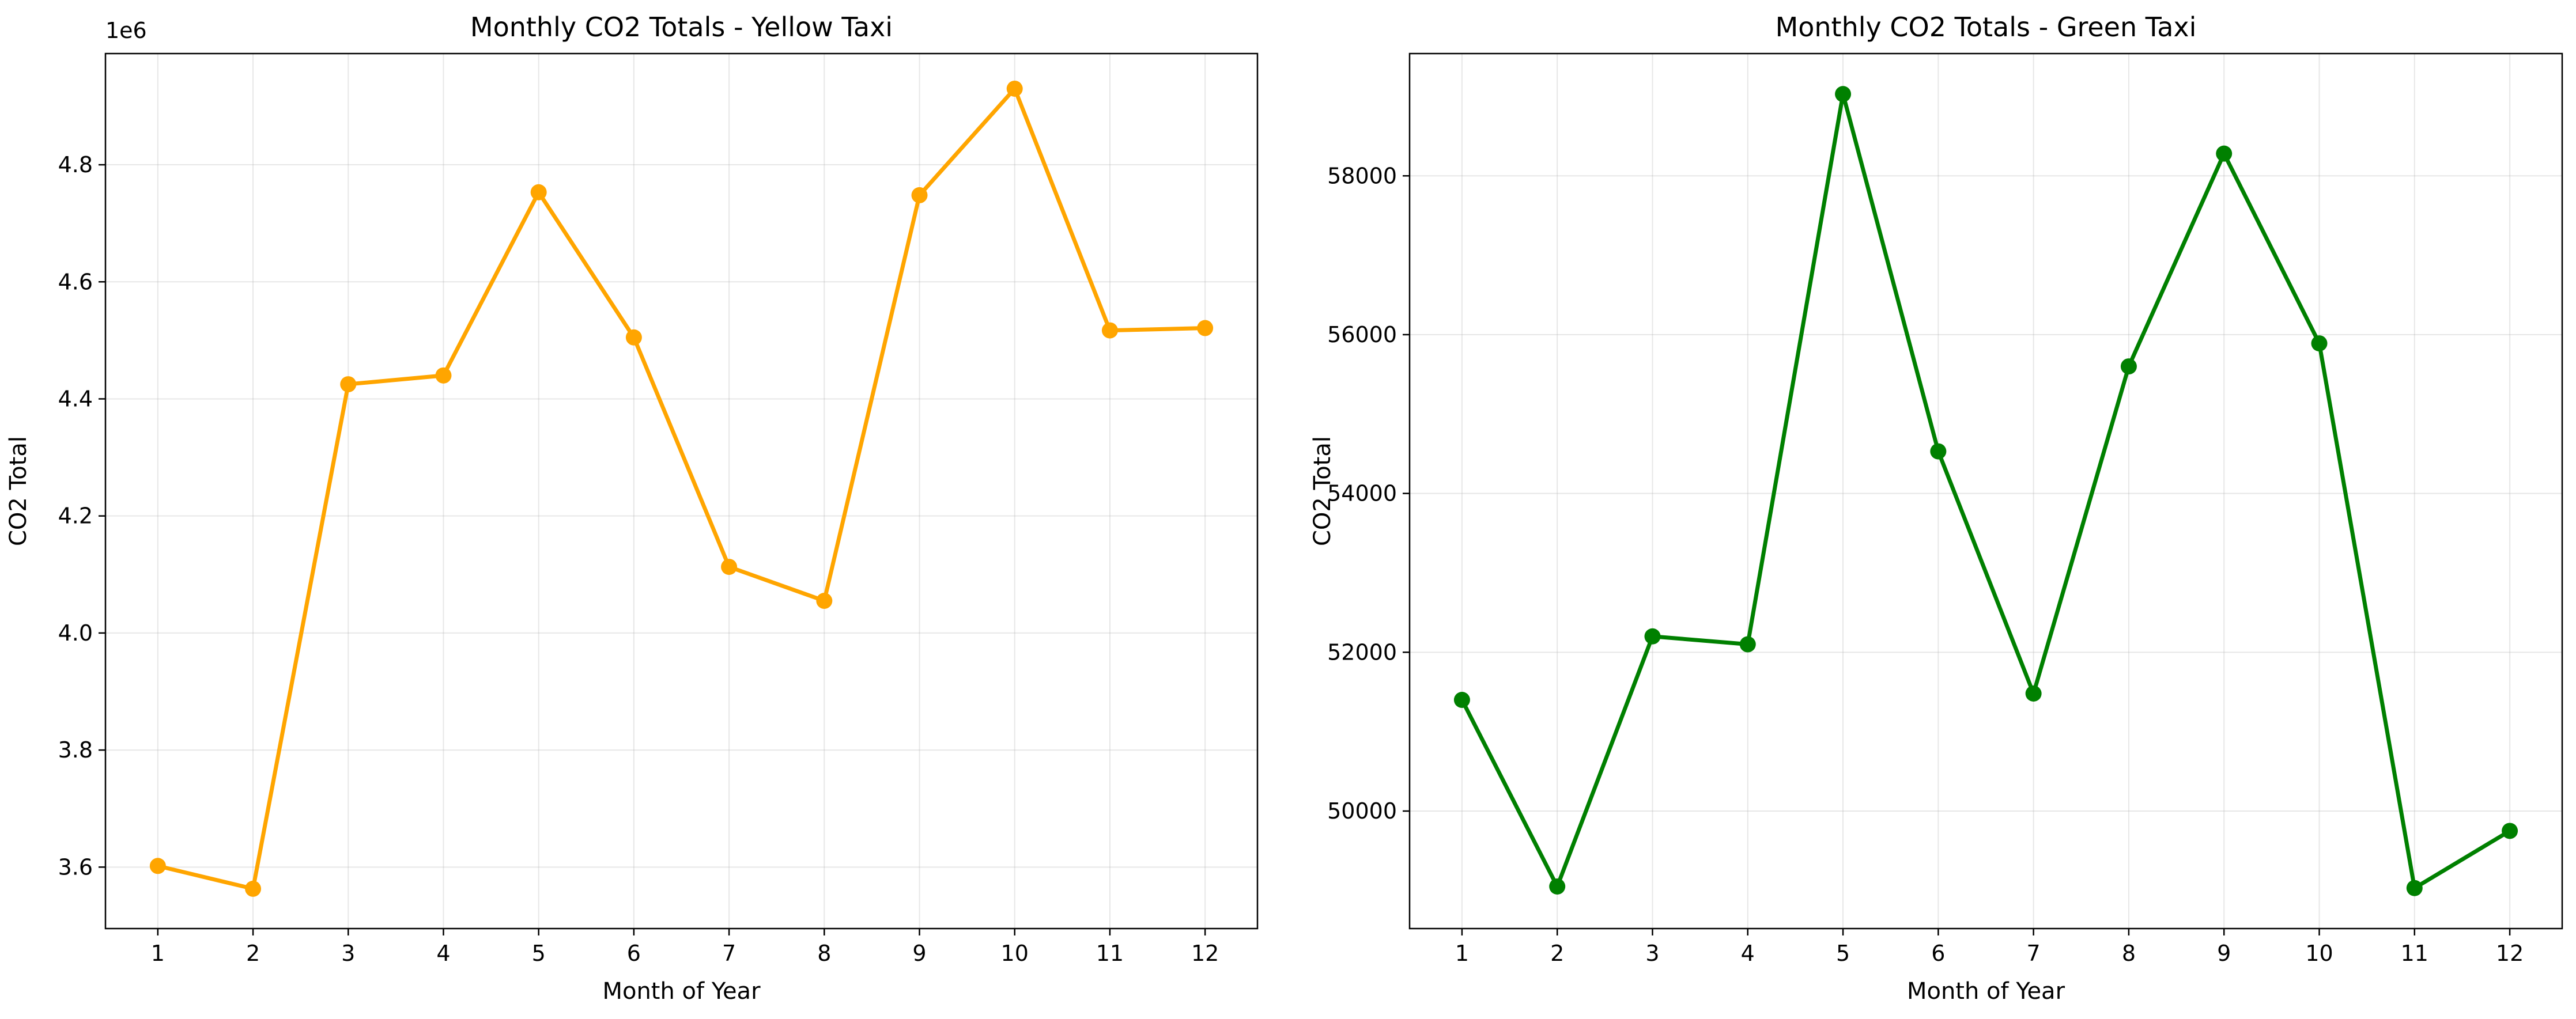 The image size is (2576, 1019). Describe the element at coordinates (1362, 334) in the screenshot. I see `y-tick-label: 56000` at that location.